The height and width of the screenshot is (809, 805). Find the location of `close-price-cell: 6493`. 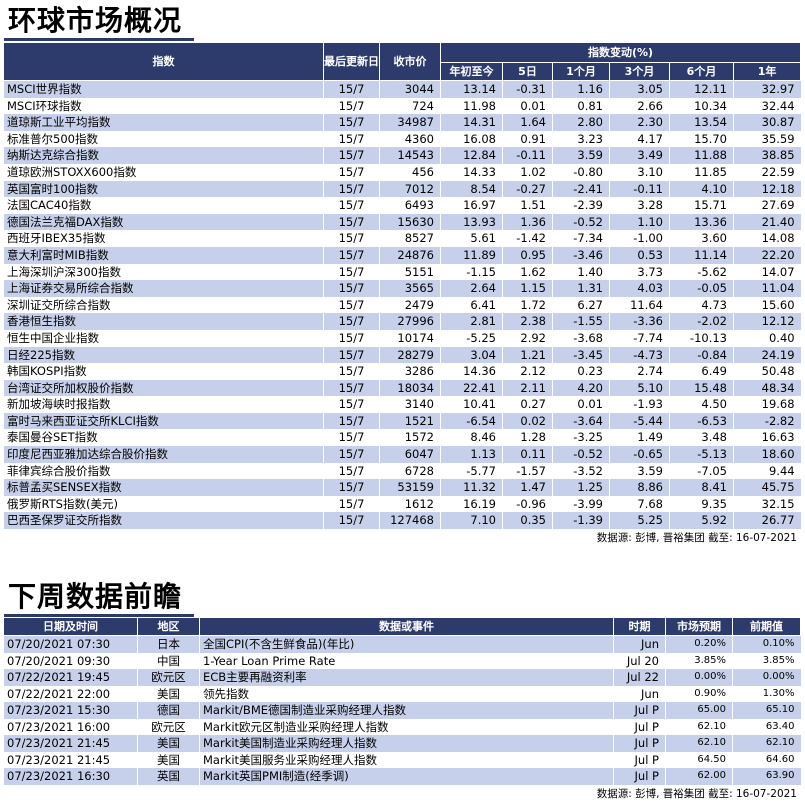

close-price-cell: 6493 is located at coordinates (410, 205).